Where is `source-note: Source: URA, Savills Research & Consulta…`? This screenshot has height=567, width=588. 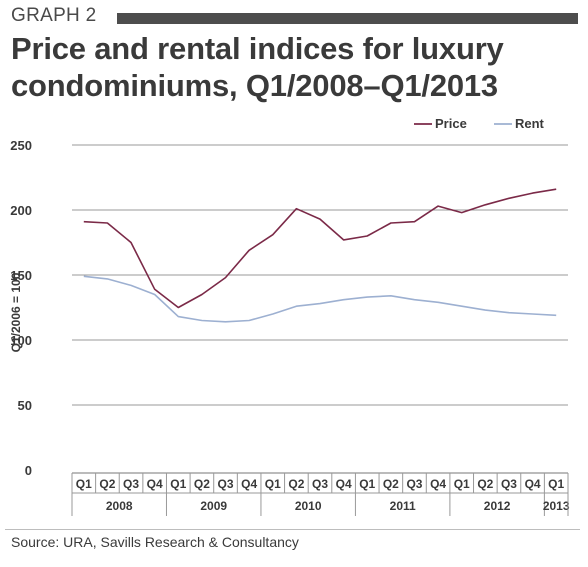
source-note: Source: URA, Savills Research & Consulta… is located at coordinates (155, 542).